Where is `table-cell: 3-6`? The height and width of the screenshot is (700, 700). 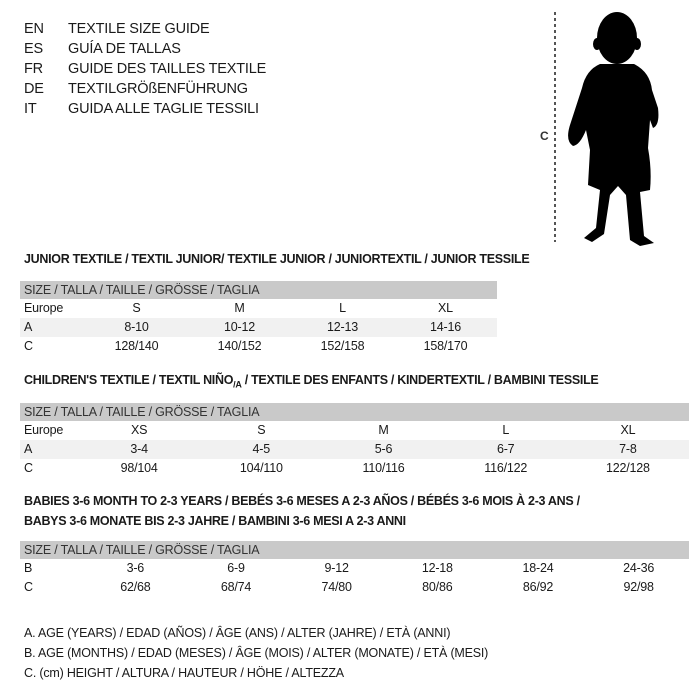 table-cell: 3-6 is located at coordinates (135, 568).